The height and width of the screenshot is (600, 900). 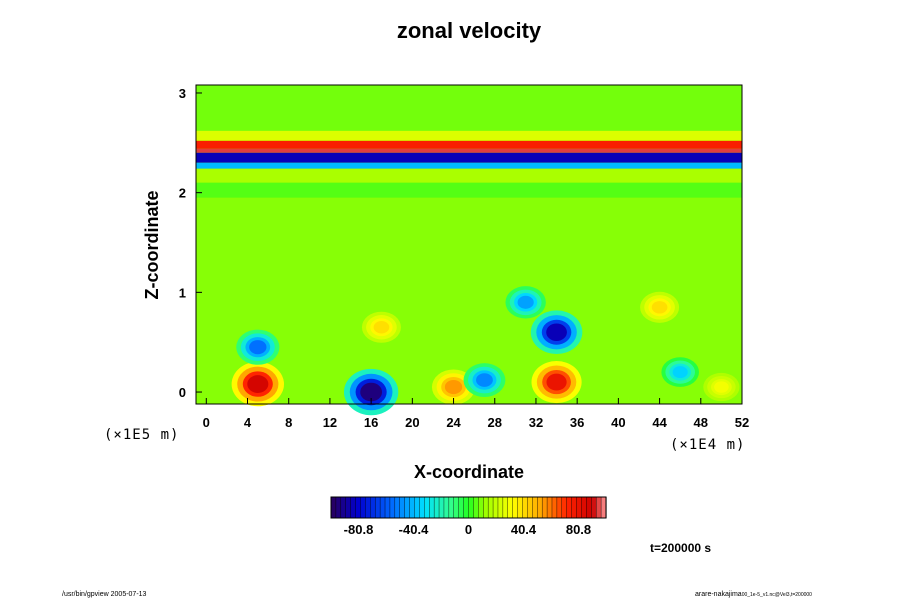 I want to click on x-tick-label: 48, so click(x=701, y=422).